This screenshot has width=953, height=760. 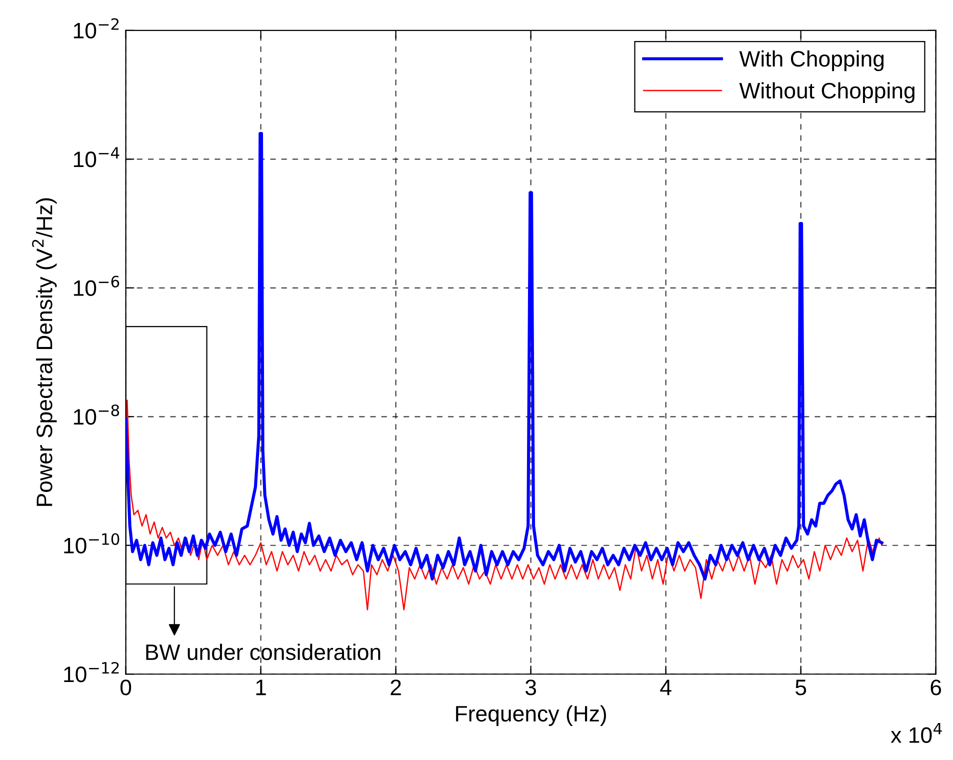 I want to click on legend-label: Without Chopping, so click(x=826, y=92).